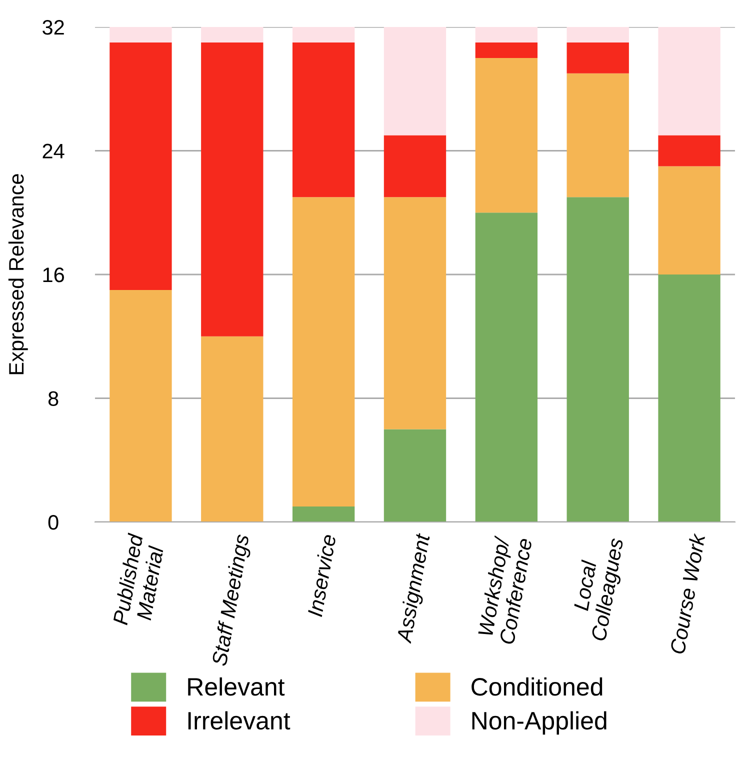 The image size is (739, 758). Describe the element at coordinates (236, 686) in the screenshot. I see `legend-label: Relevant` at that location.